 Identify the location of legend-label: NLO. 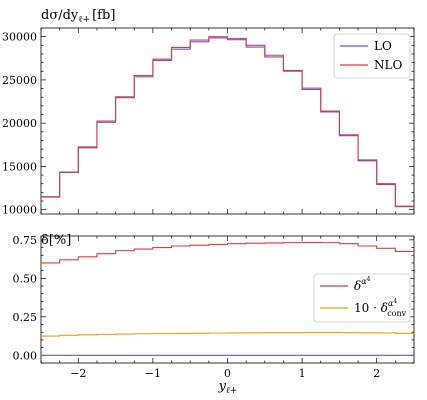
(388, 65).